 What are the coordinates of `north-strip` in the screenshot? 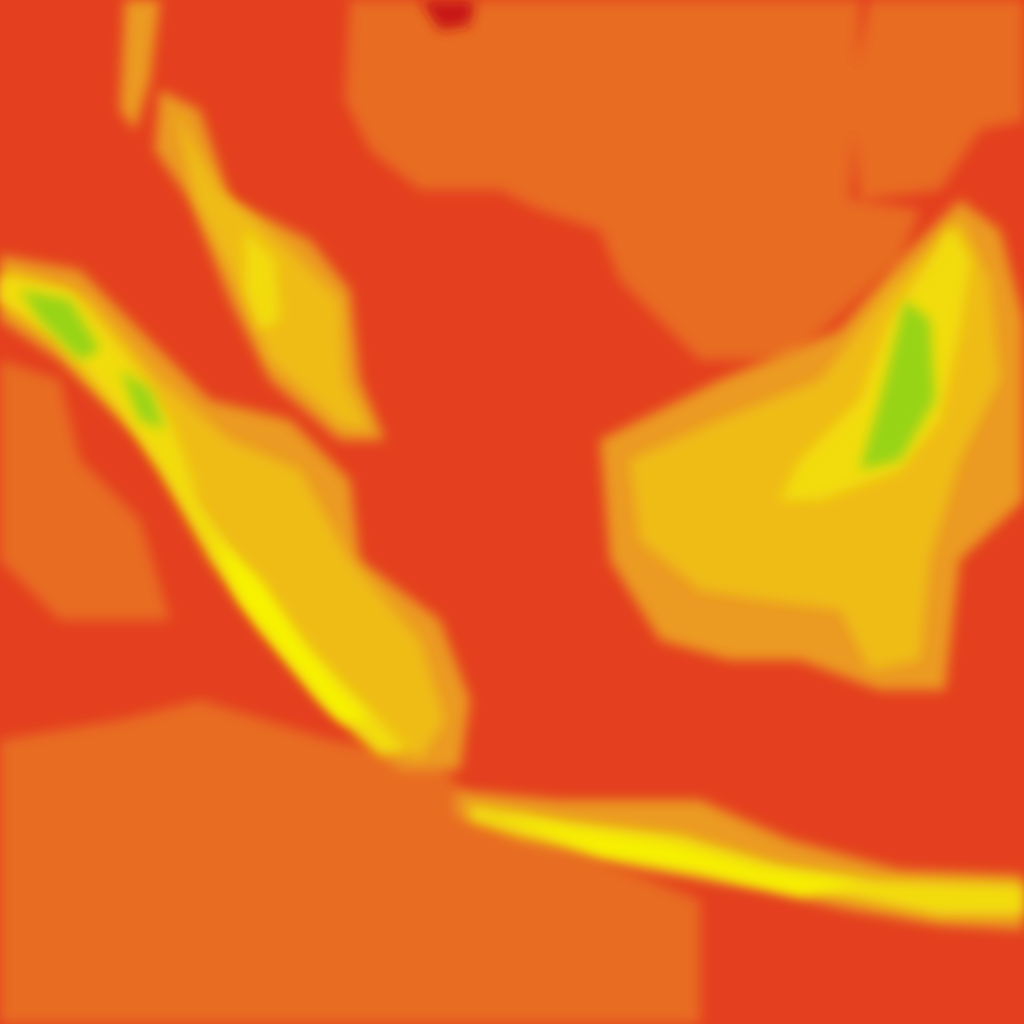 It's located at (140, 65).